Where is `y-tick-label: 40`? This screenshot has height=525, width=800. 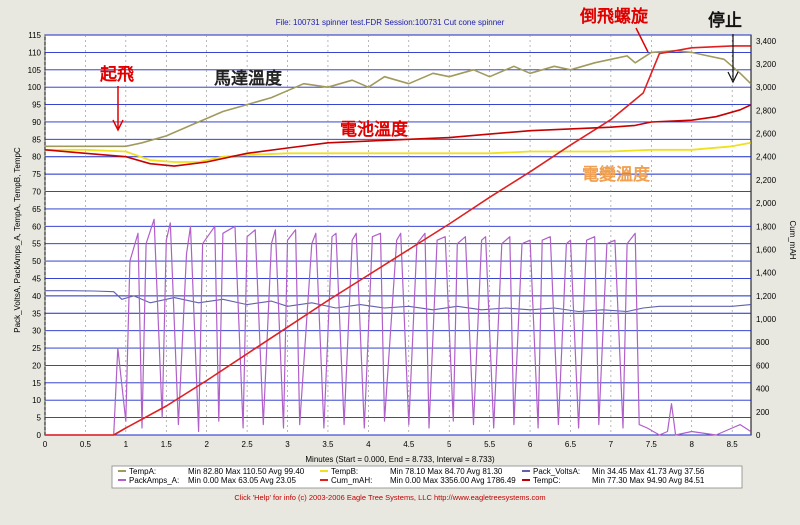 y-tick-label: 40 is located at coordinates (36, 296).